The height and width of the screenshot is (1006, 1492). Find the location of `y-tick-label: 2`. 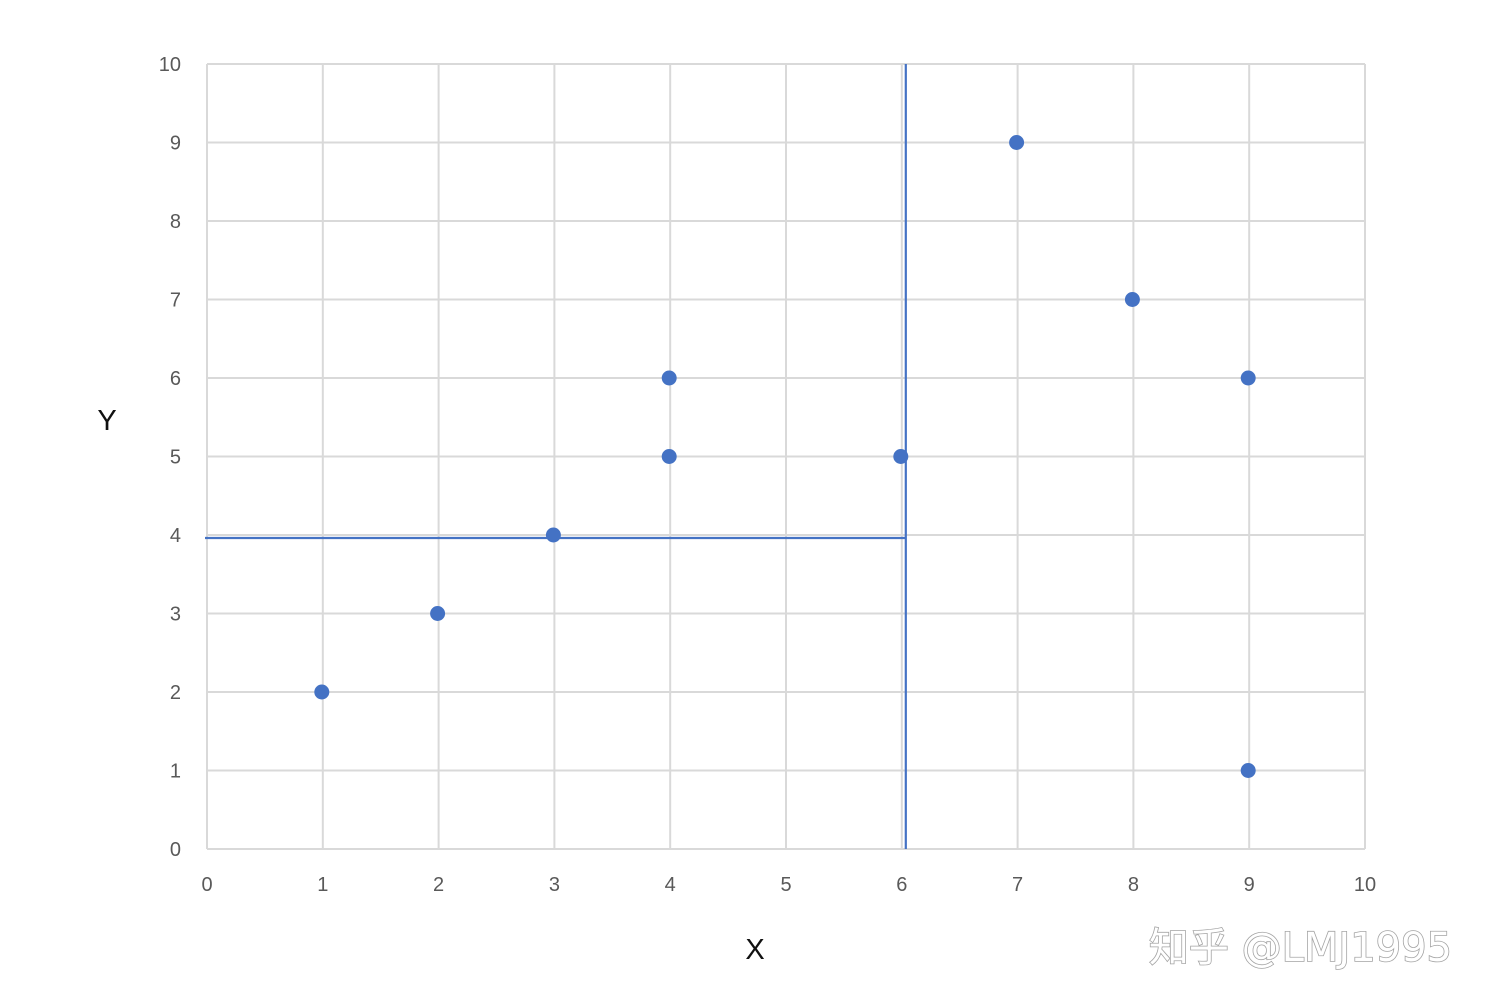

y-tick-label: 2 is located at coordinates (175, 693).